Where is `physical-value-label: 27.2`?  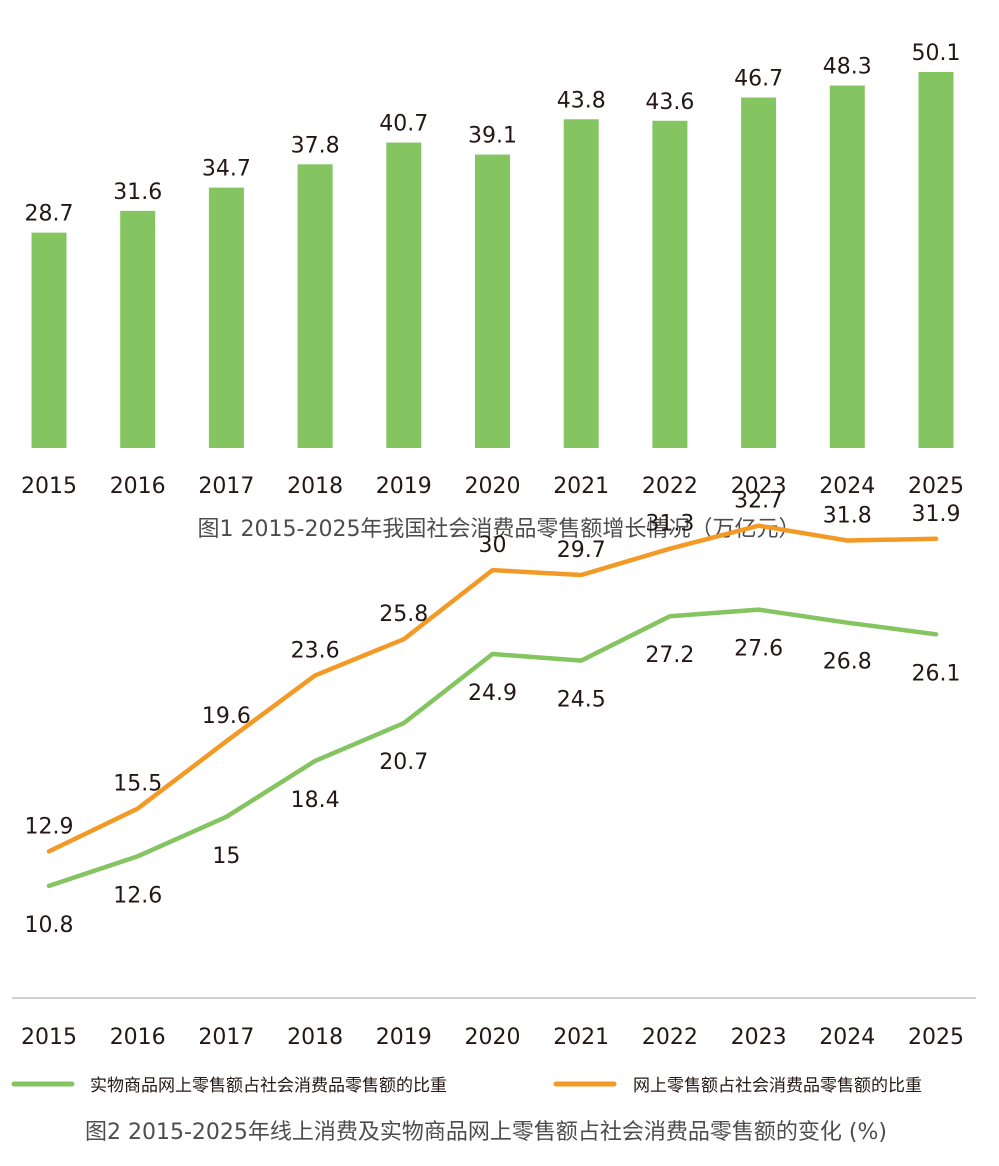 physical-value-label: 27.2 is located at coordinates (669, 655).